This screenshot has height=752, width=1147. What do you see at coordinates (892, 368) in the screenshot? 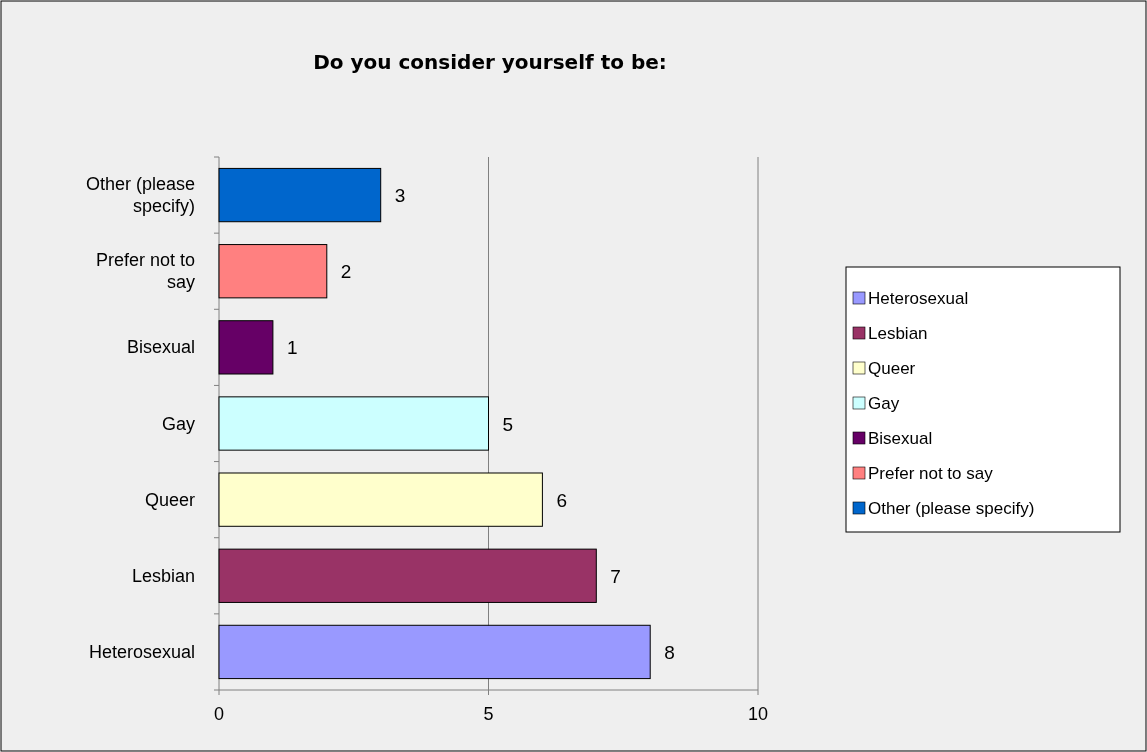
I see `legend-label: Queer` at bounding box center [892, 368].